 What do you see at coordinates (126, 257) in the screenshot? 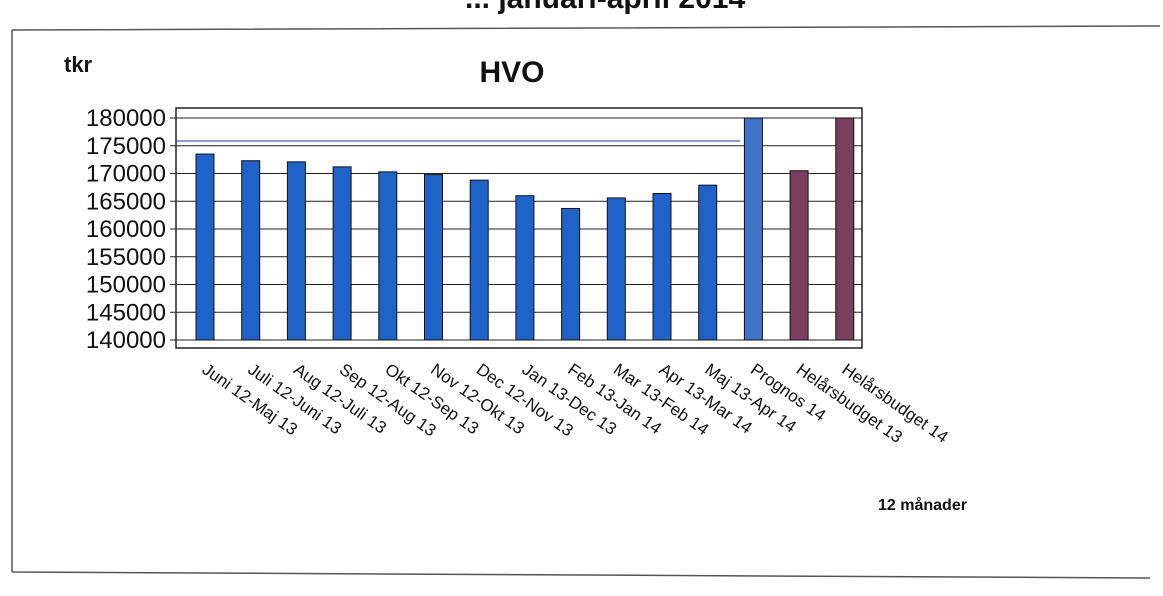
I see `y-tick-label: 155000` at bounding box center [126, 257].